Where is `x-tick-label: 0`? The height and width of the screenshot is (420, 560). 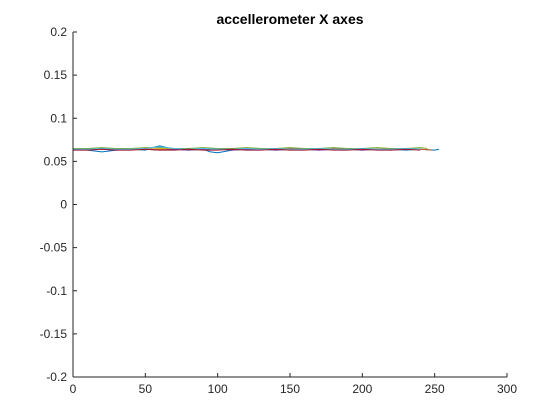
x-tick-label: 0 is located at coordinates (73, 389).